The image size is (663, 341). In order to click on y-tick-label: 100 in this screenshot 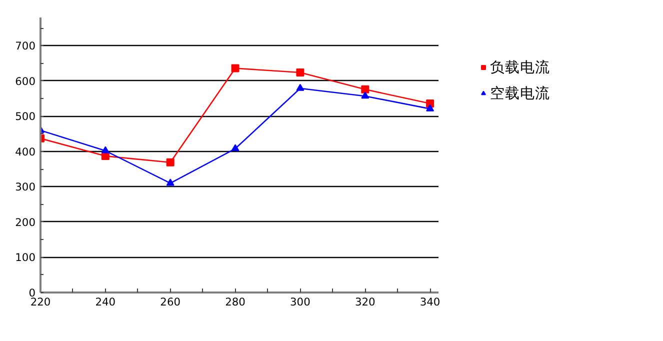, I will do `click(25, 257)`.